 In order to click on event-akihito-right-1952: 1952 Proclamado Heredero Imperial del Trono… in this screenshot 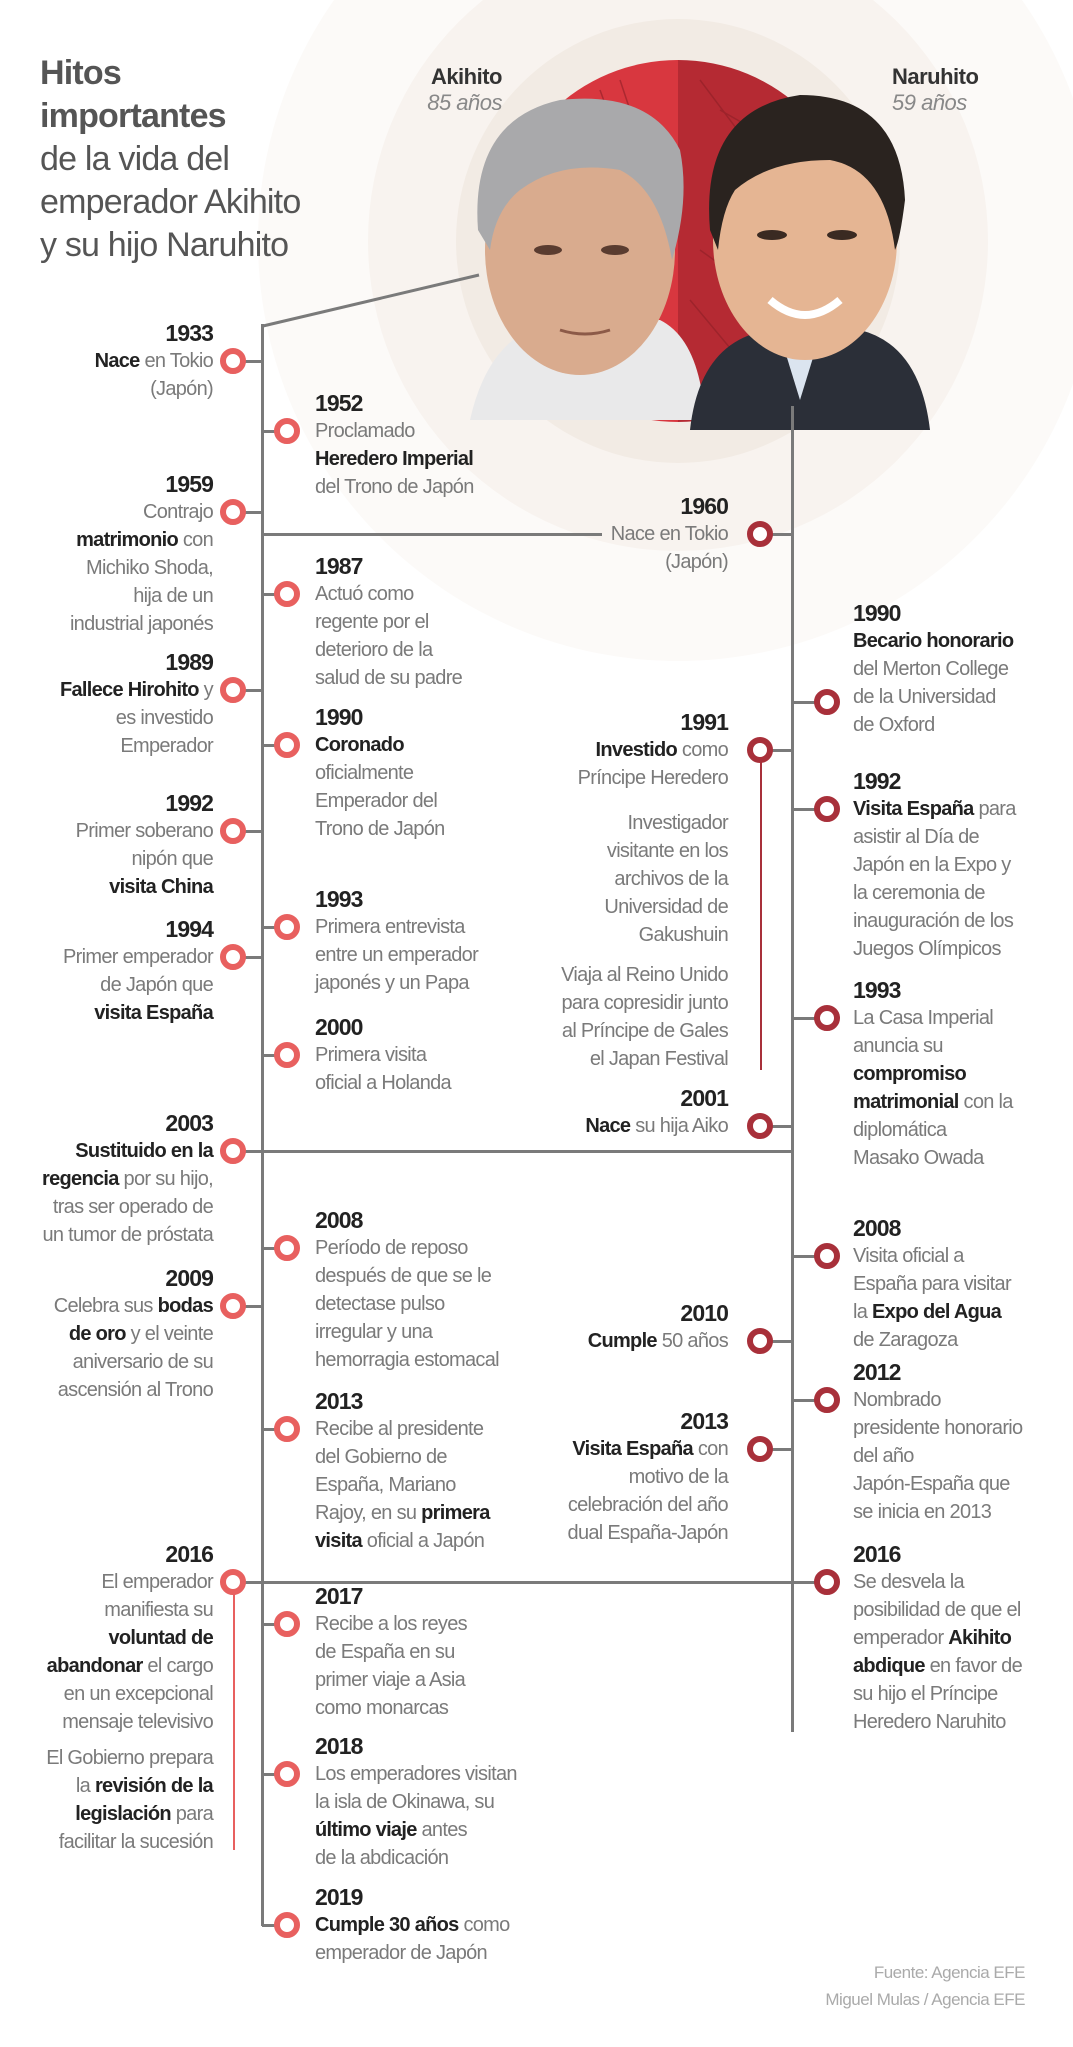, I will do `click(394, 445)`.